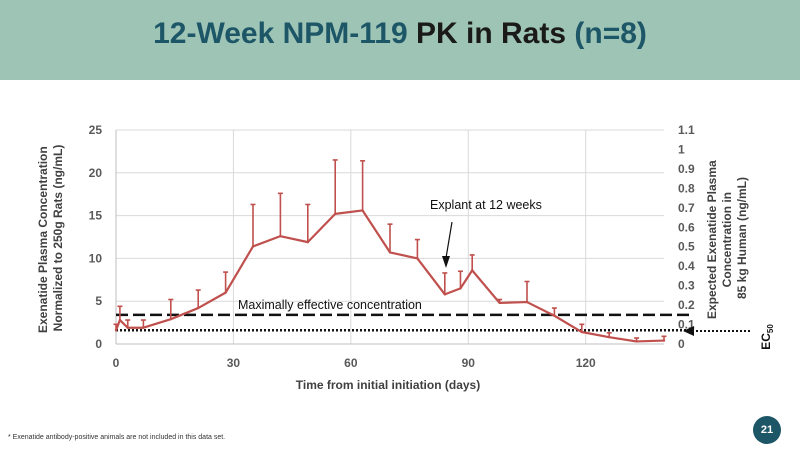  Describe the element at coordinates (469, 363) in the screenshot. I see `x-tick-label: 90` at that location.